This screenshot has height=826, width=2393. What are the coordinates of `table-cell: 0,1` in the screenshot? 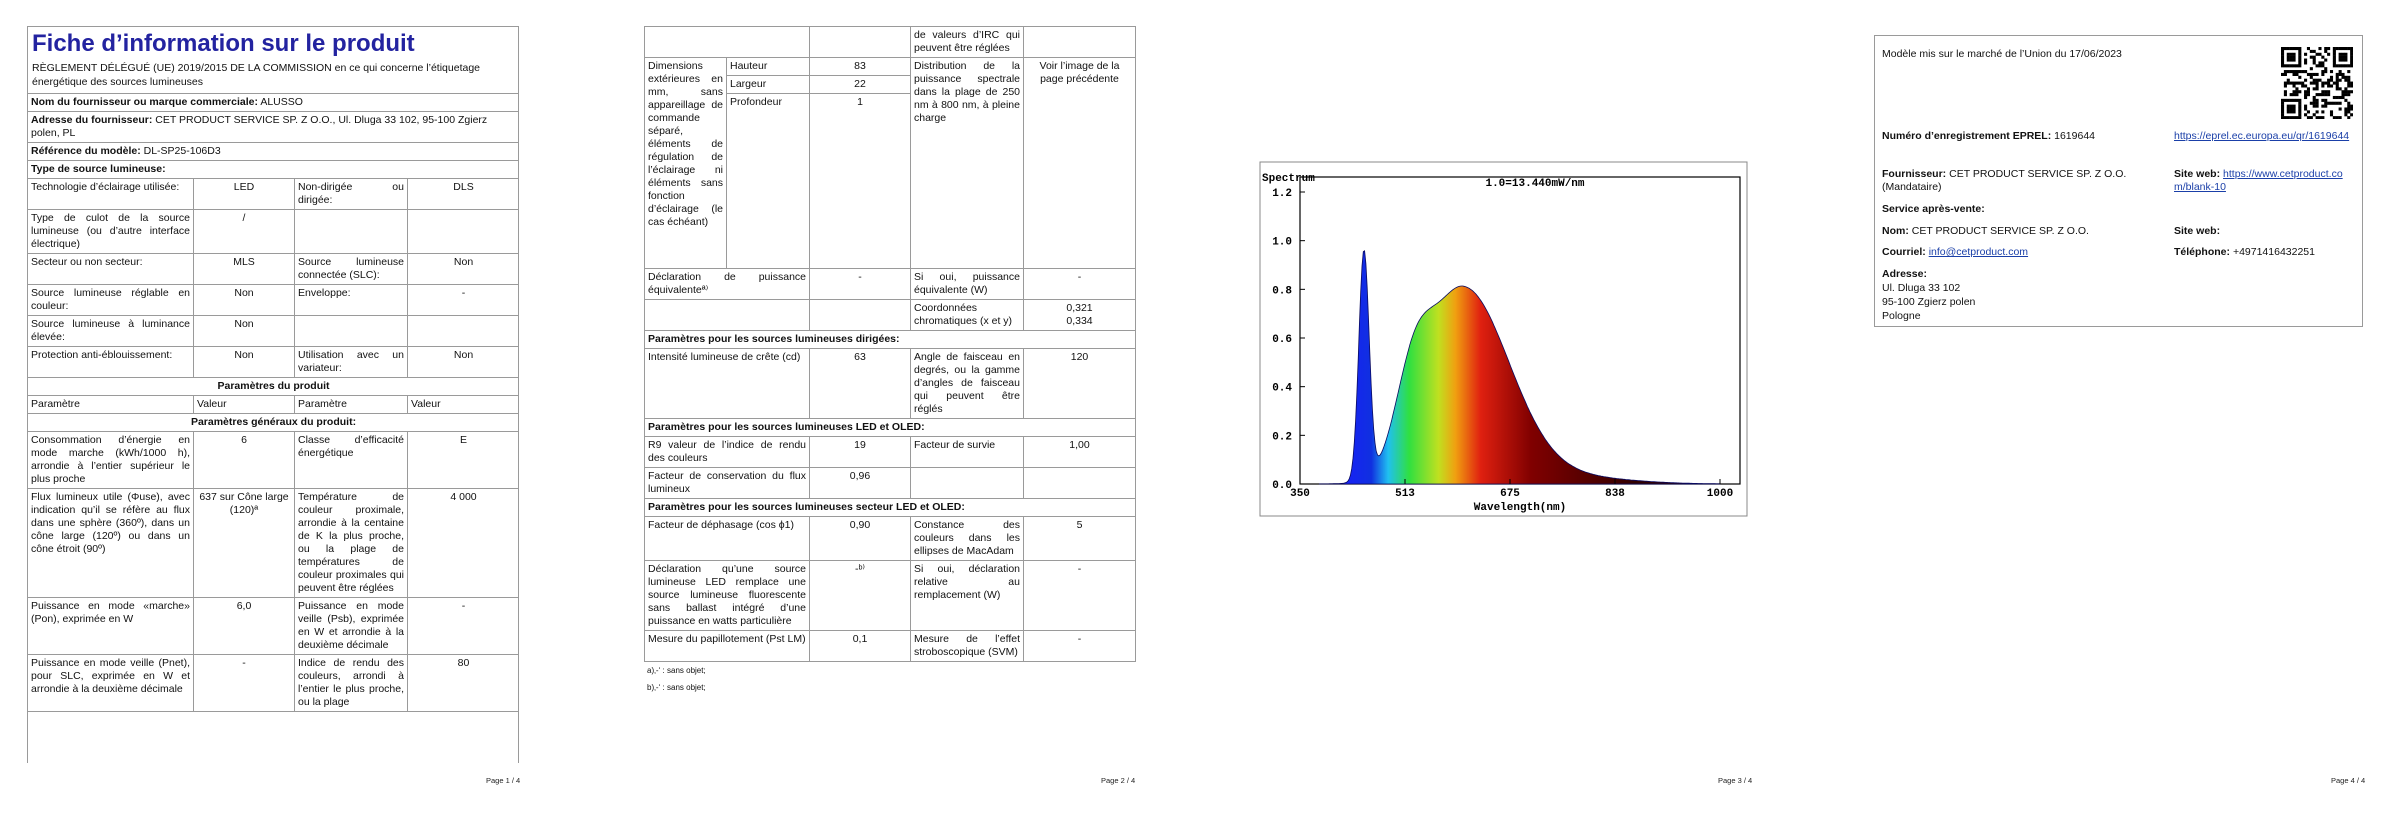 It's located at (860, 646).